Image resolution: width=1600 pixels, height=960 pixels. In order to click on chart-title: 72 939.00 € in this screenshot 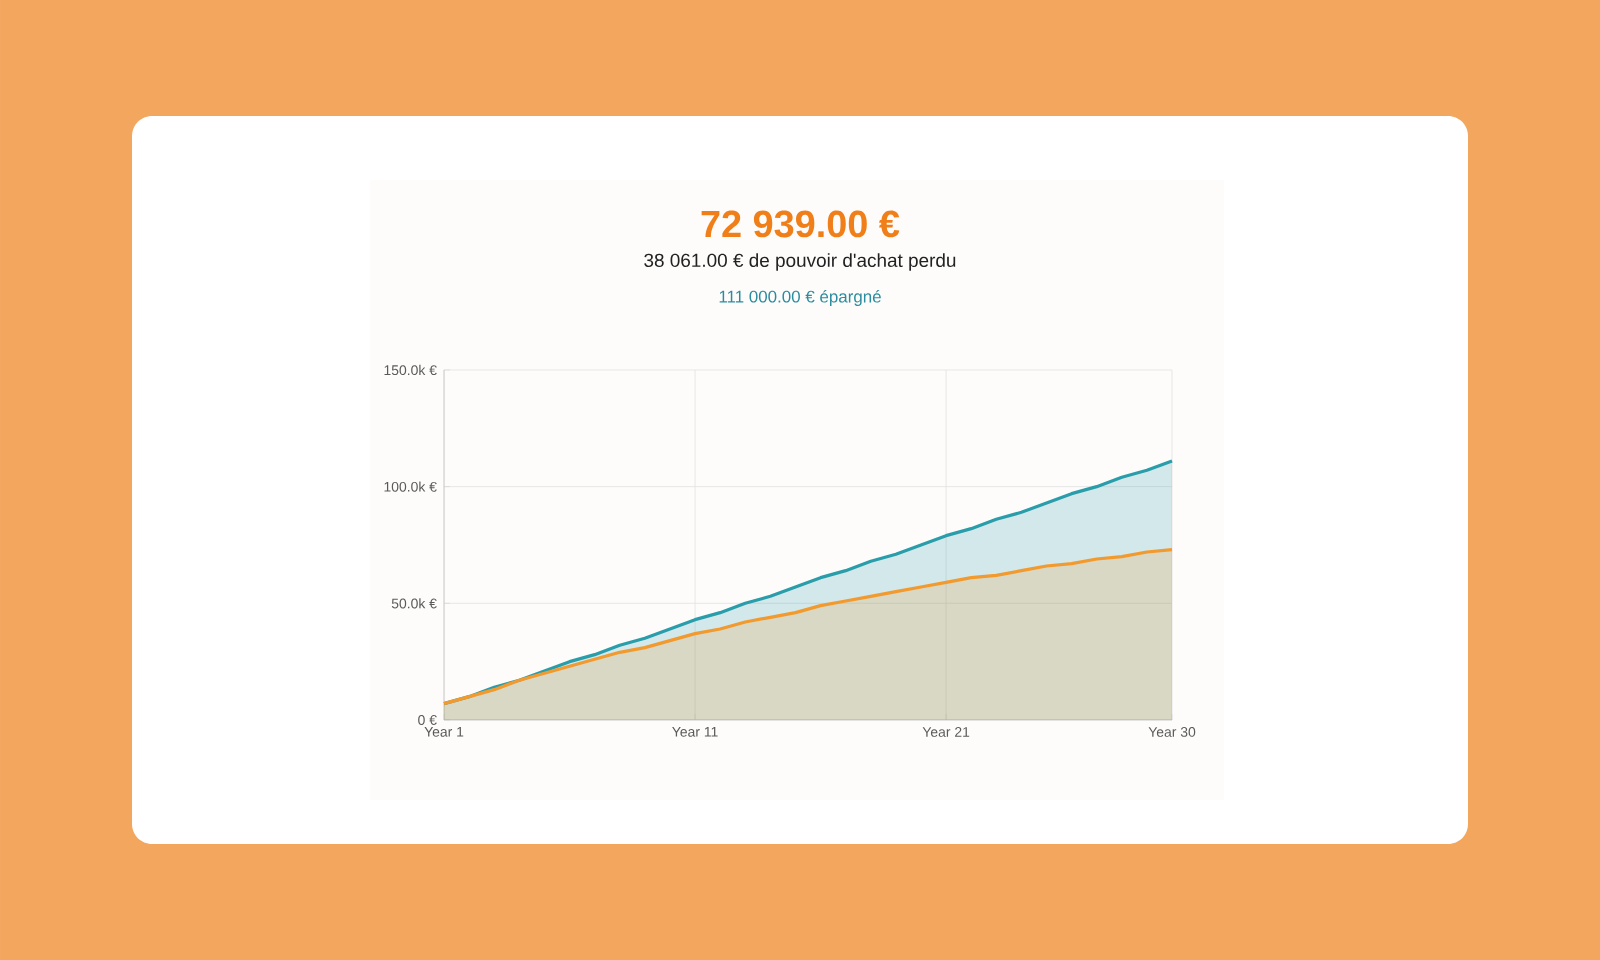, I will do `click(800, 224)`.